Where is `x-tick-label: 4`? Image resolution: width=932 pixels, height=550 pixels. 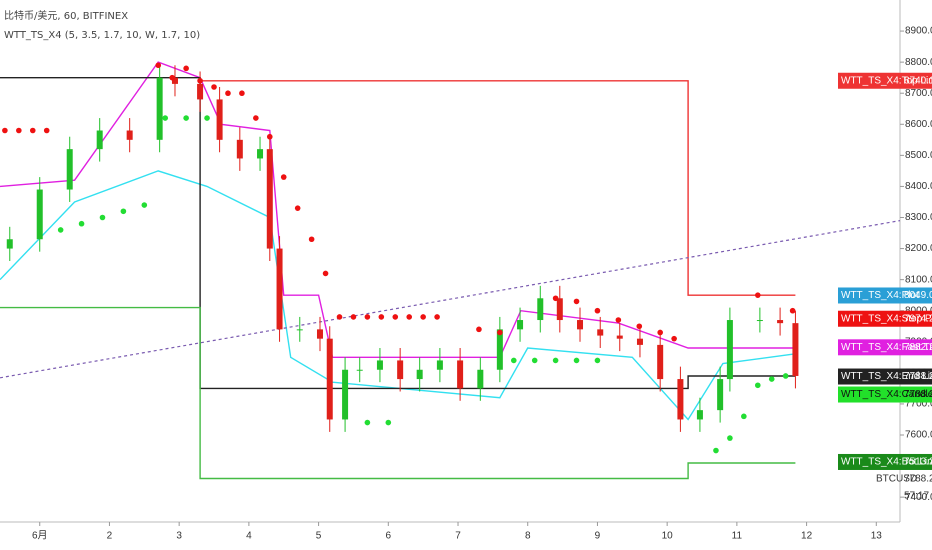
x-tick-label: 4 is located at coordinates (249, 536).